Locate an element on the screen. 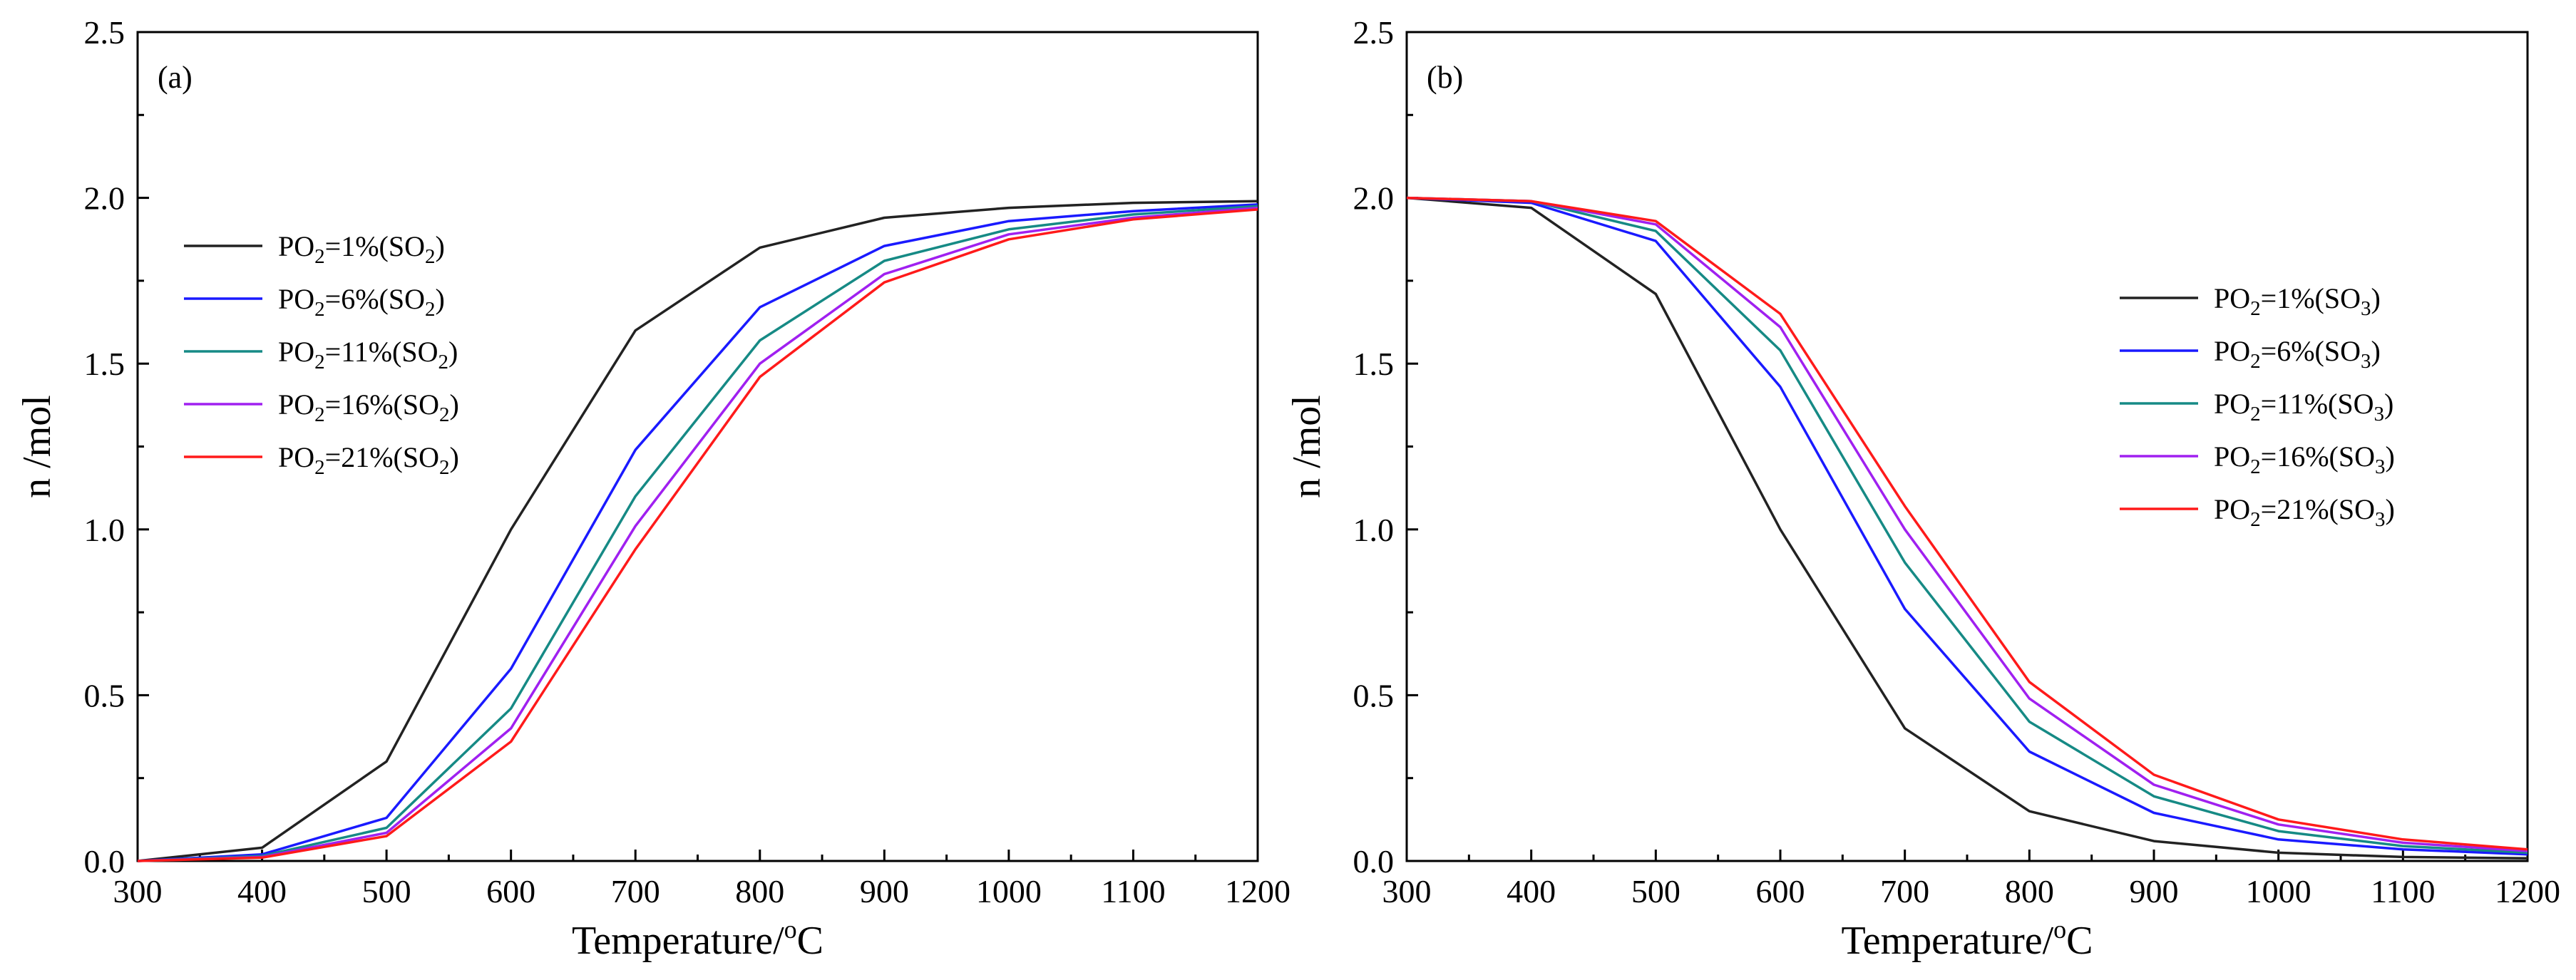  legend-label: PO2=11%(SO3) is located at coordinates (2303, 406).